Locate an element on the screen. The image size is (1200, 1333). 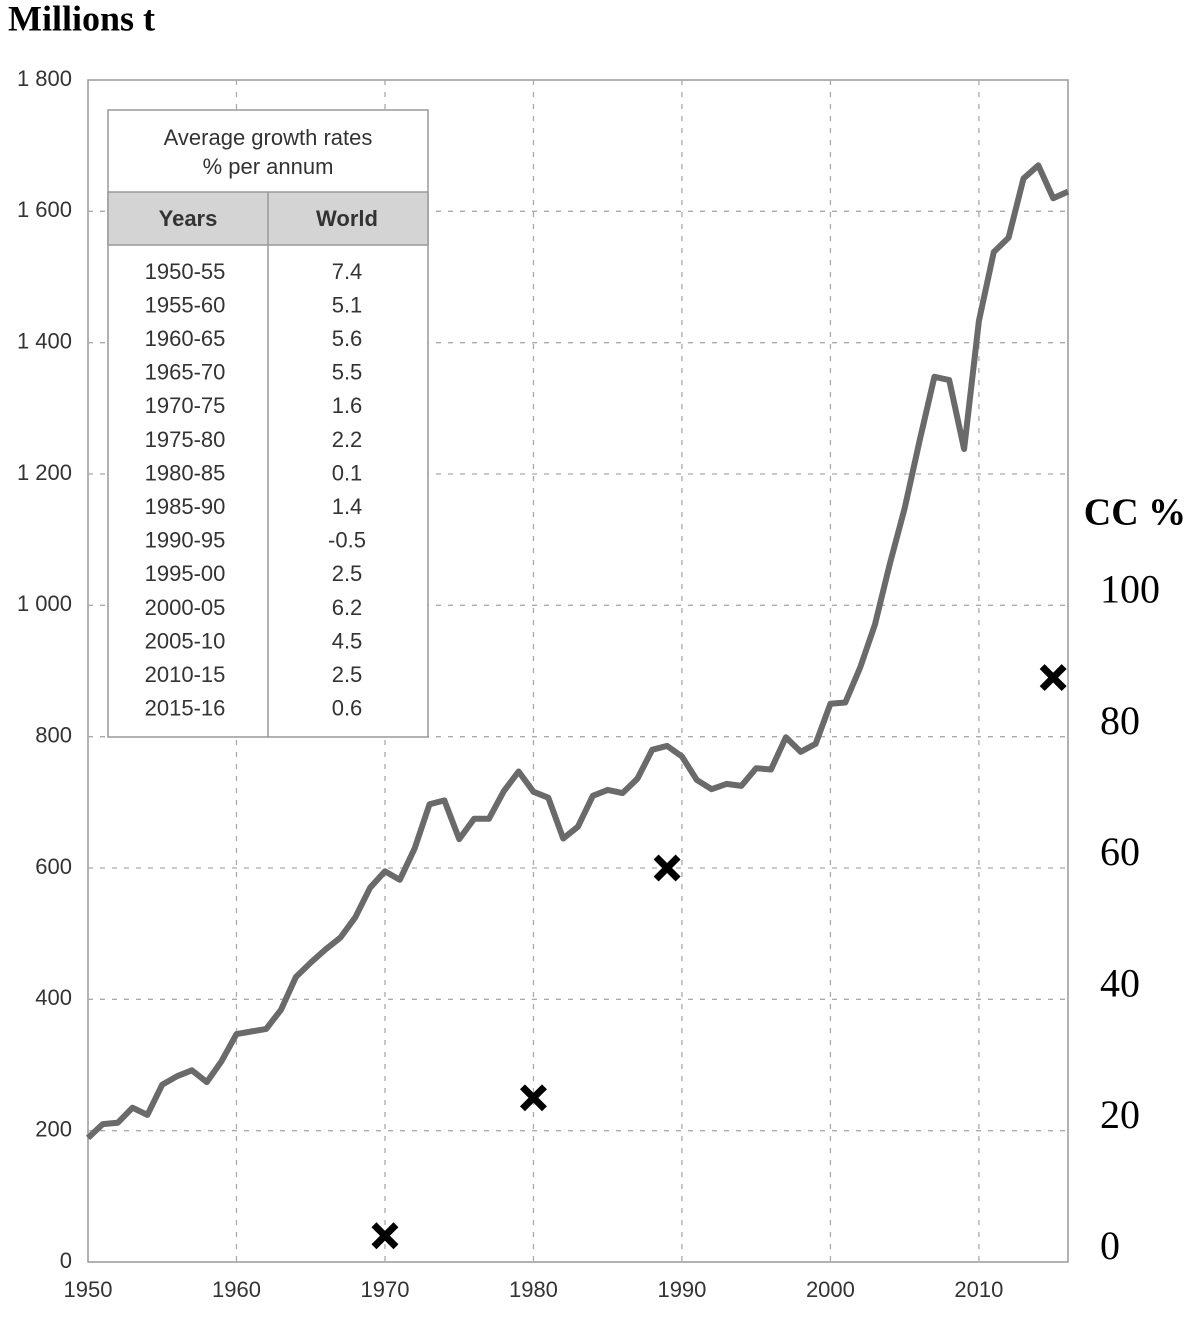
x-tick-label: 1990 is located at coordinates (681, 1289).